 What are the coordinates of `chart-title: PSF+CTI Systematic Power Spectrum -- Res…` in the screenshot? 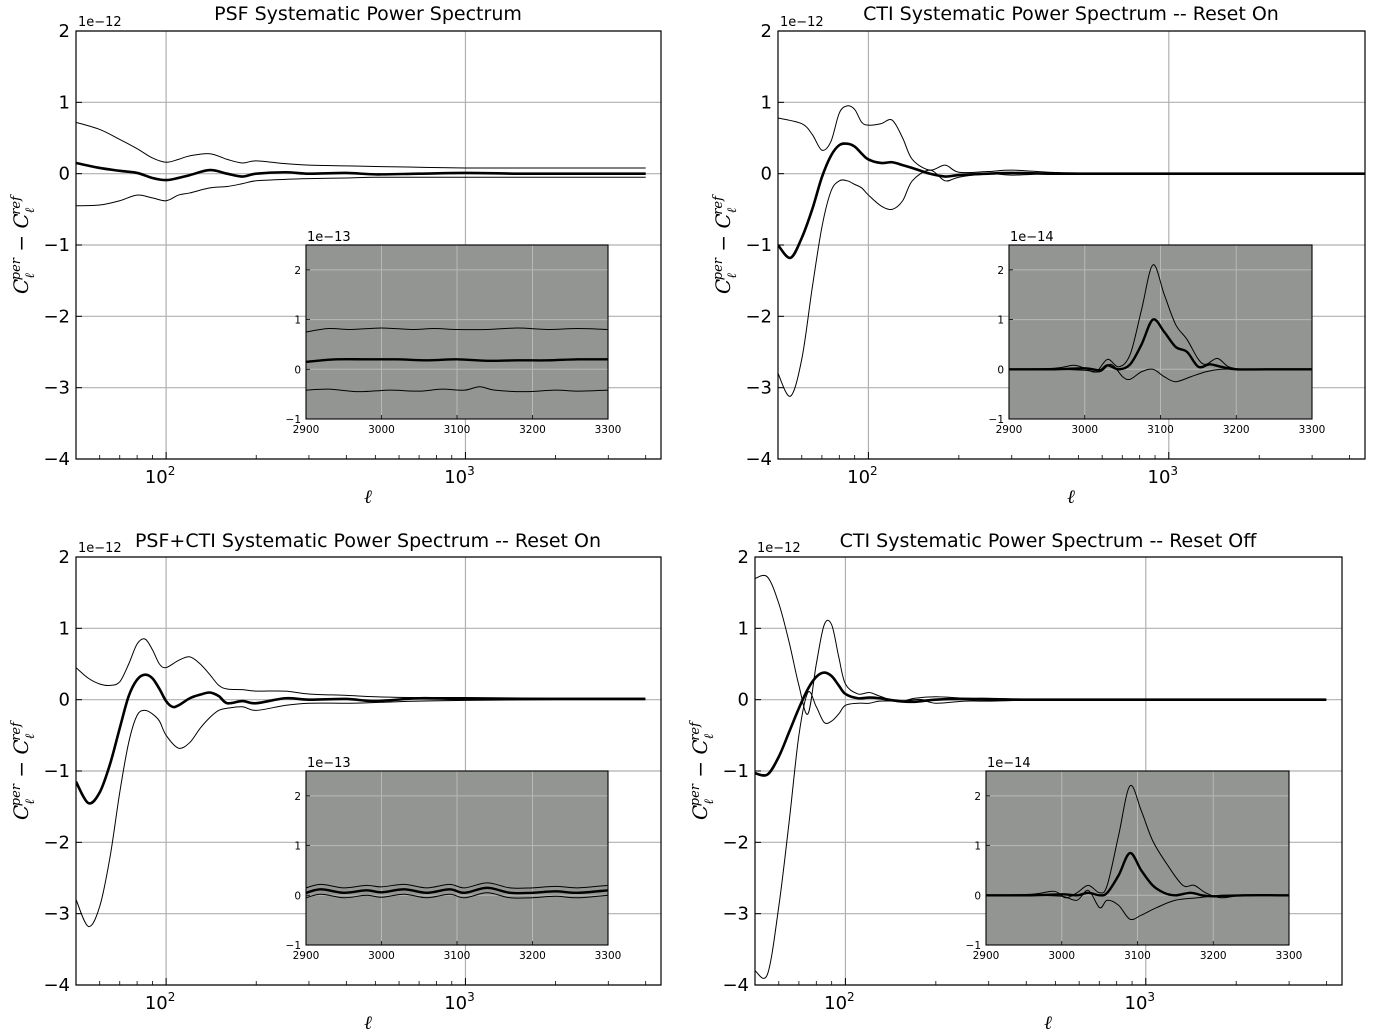 It's located at (368, 541).